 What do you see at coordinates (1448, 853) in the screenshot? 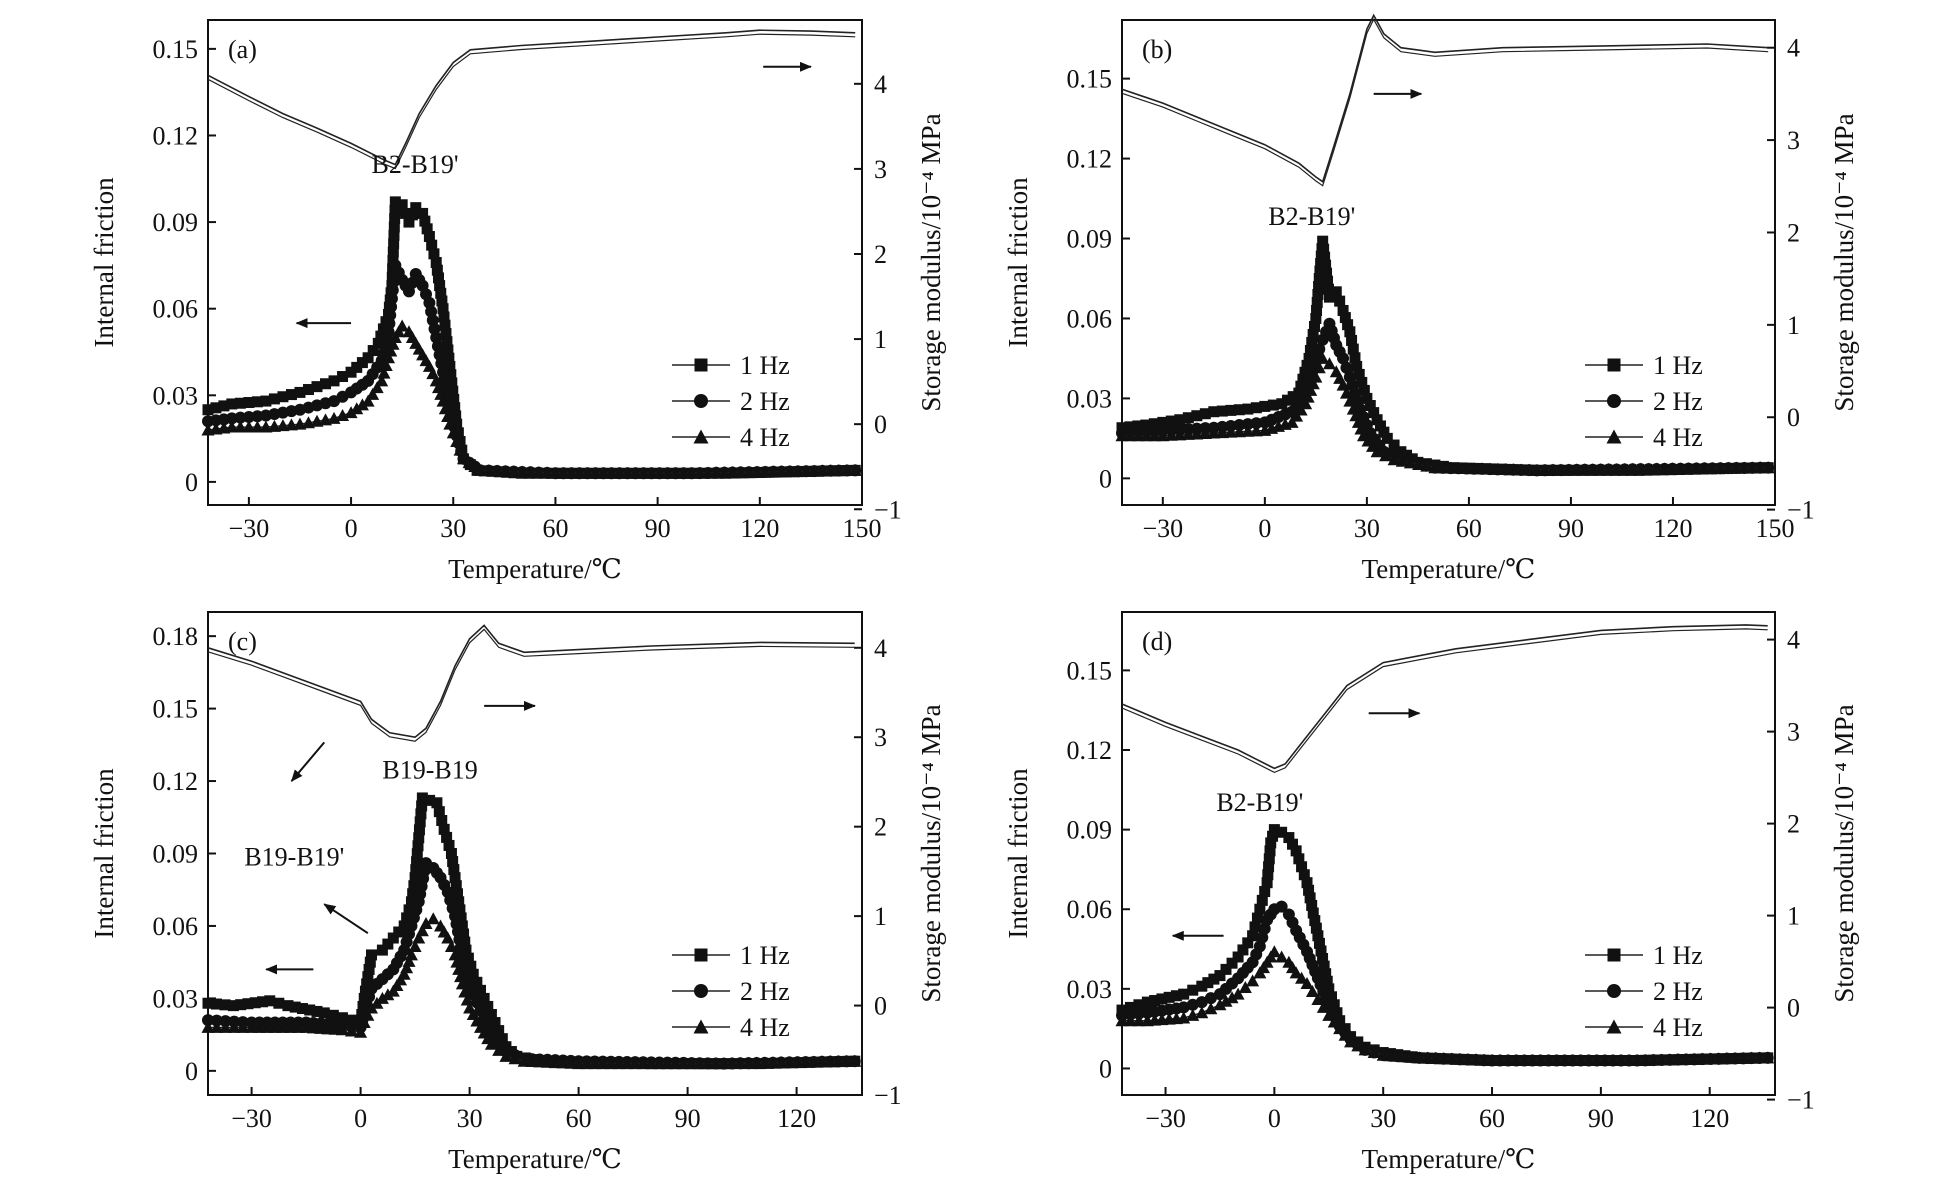
I see `plot-frame` at bounding box center [1448, 853].